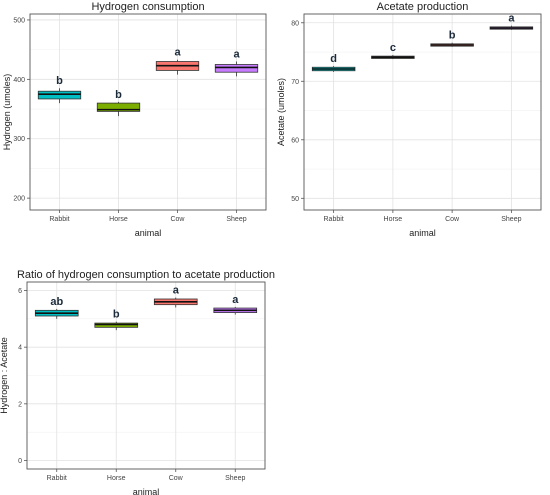 Image resolution: width=550 pixels, height=495 pixels. I want to click on box-rabbit: d, so click(333, 62).